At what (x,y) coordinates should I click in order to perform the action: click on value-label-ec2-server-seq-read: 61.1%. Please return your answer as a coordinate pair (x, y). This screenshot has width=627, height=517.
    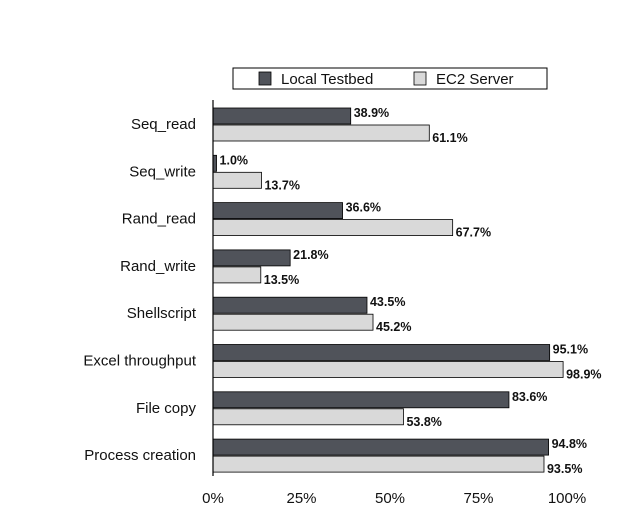
    Looking at the image, I should click on (449, 138).